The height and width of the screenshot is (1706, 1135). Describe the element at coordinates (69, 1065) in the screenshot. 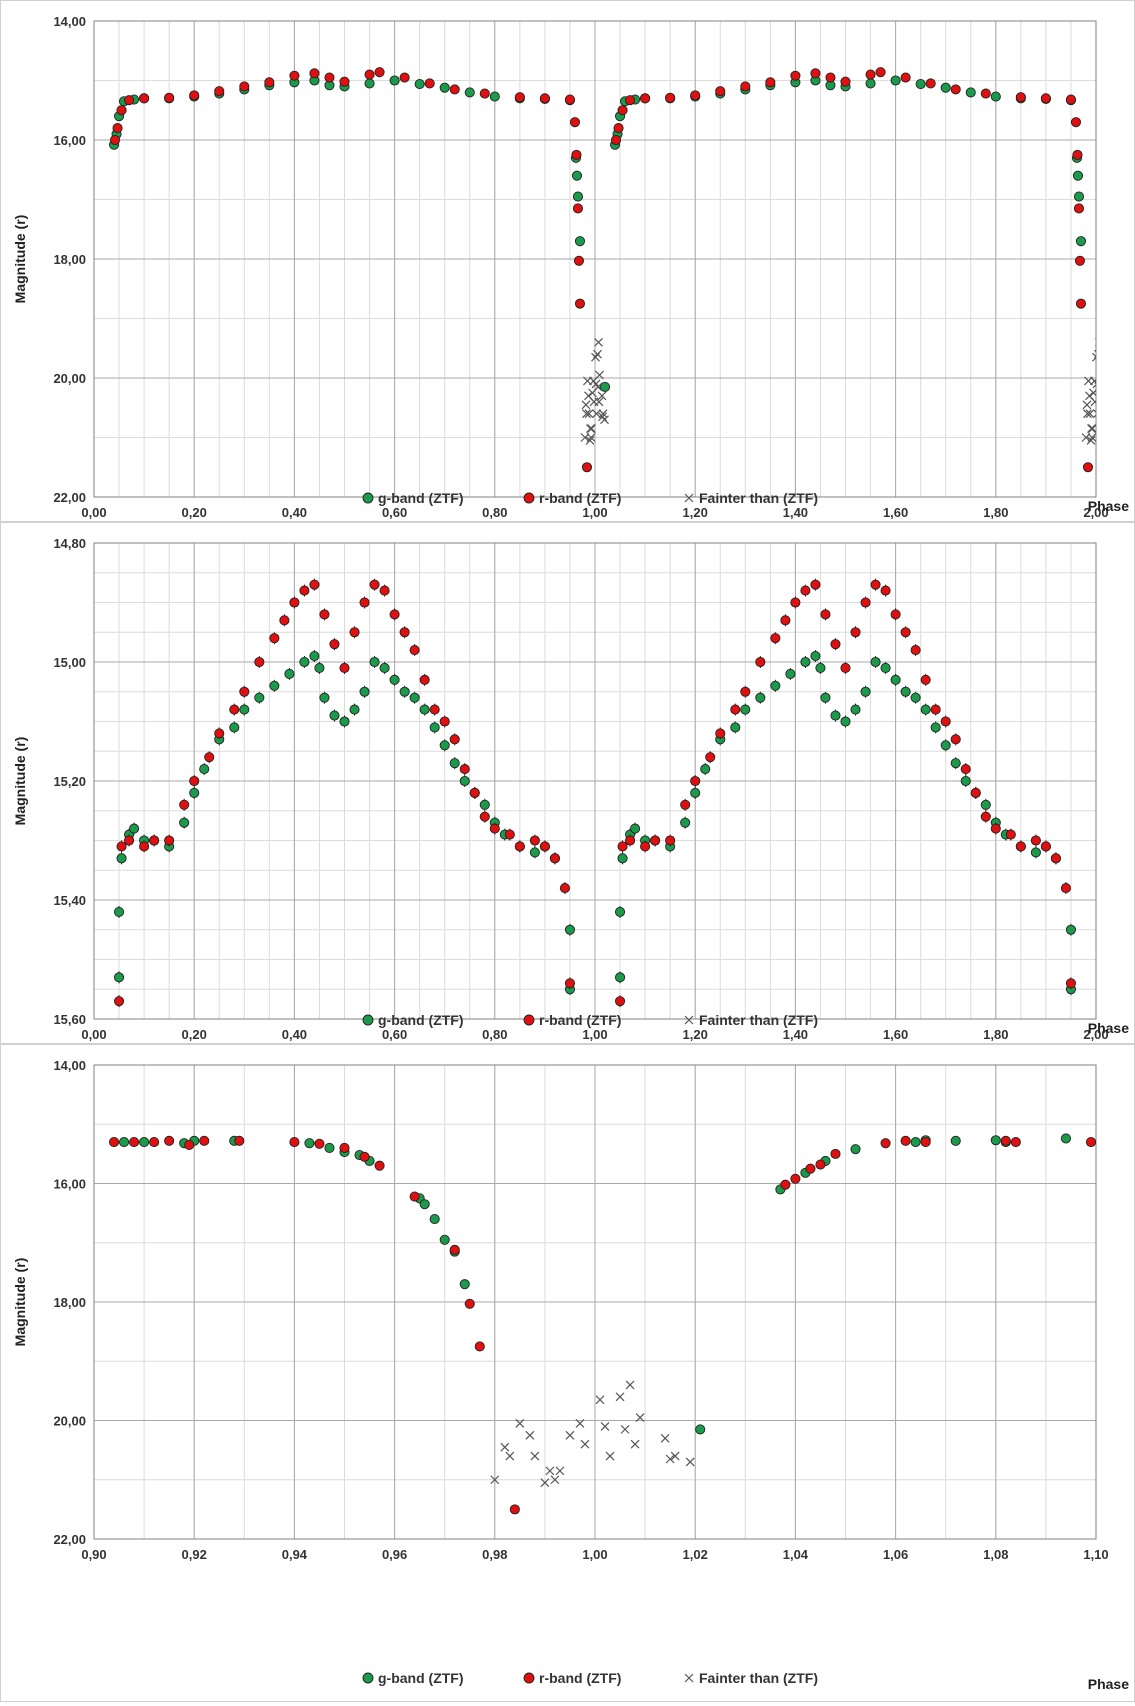

I see `y-tick-label: 14,00` at that location.